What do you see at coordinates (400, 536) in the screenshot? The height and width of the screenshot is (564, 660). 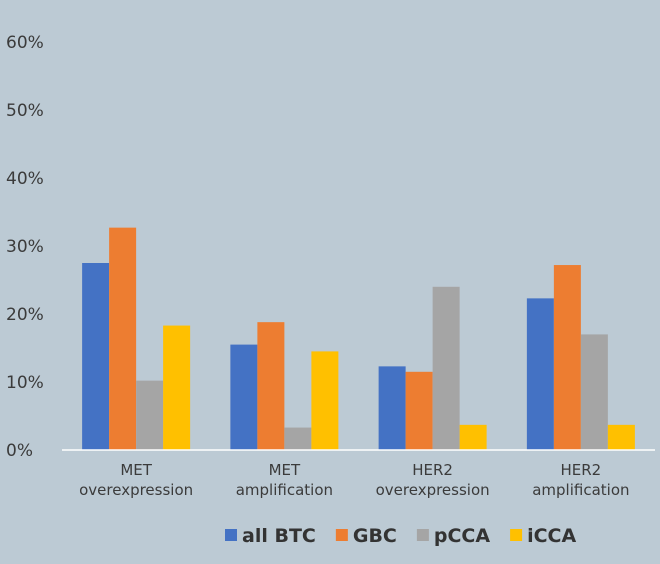 I see `legend: all BTC GBC pCCA iCCA` at bounding box center [400, 536].